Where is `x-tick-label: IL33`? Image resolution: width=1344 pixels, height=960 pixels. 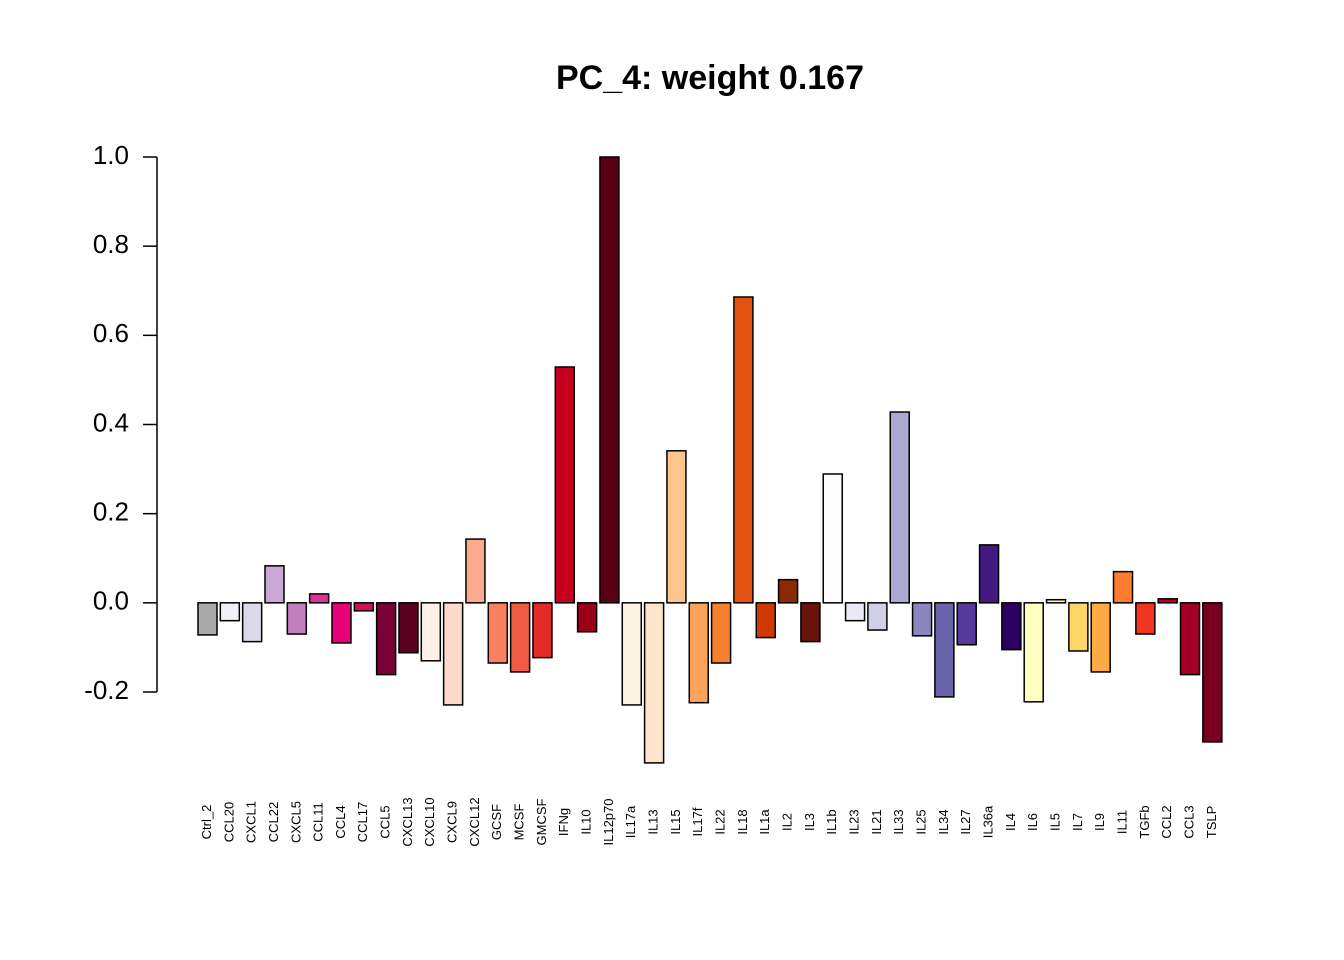
x-tick-label: IL33 is located at coordinates (898, 821).